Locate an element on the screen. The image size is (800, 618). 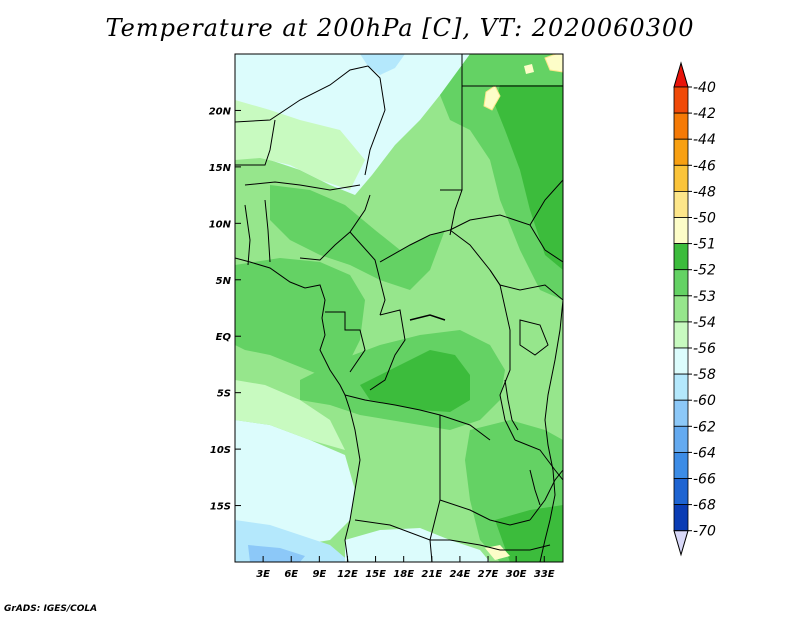
colorbar-label: -50 is located at coordinates (704, 219).